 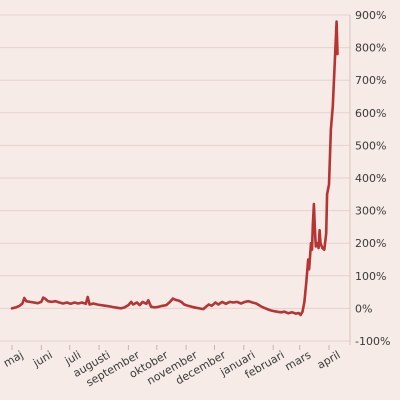 I want to click on x-tick-label: juni, so click(x=42, y=359).